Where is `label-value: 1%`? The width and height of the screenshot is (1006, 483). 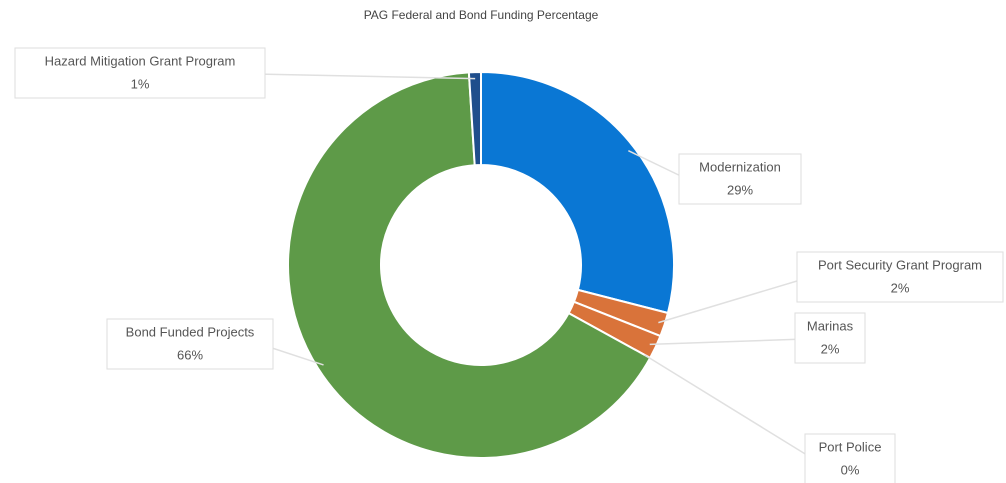 label-value: 1% is located at coordinates (140, 83).